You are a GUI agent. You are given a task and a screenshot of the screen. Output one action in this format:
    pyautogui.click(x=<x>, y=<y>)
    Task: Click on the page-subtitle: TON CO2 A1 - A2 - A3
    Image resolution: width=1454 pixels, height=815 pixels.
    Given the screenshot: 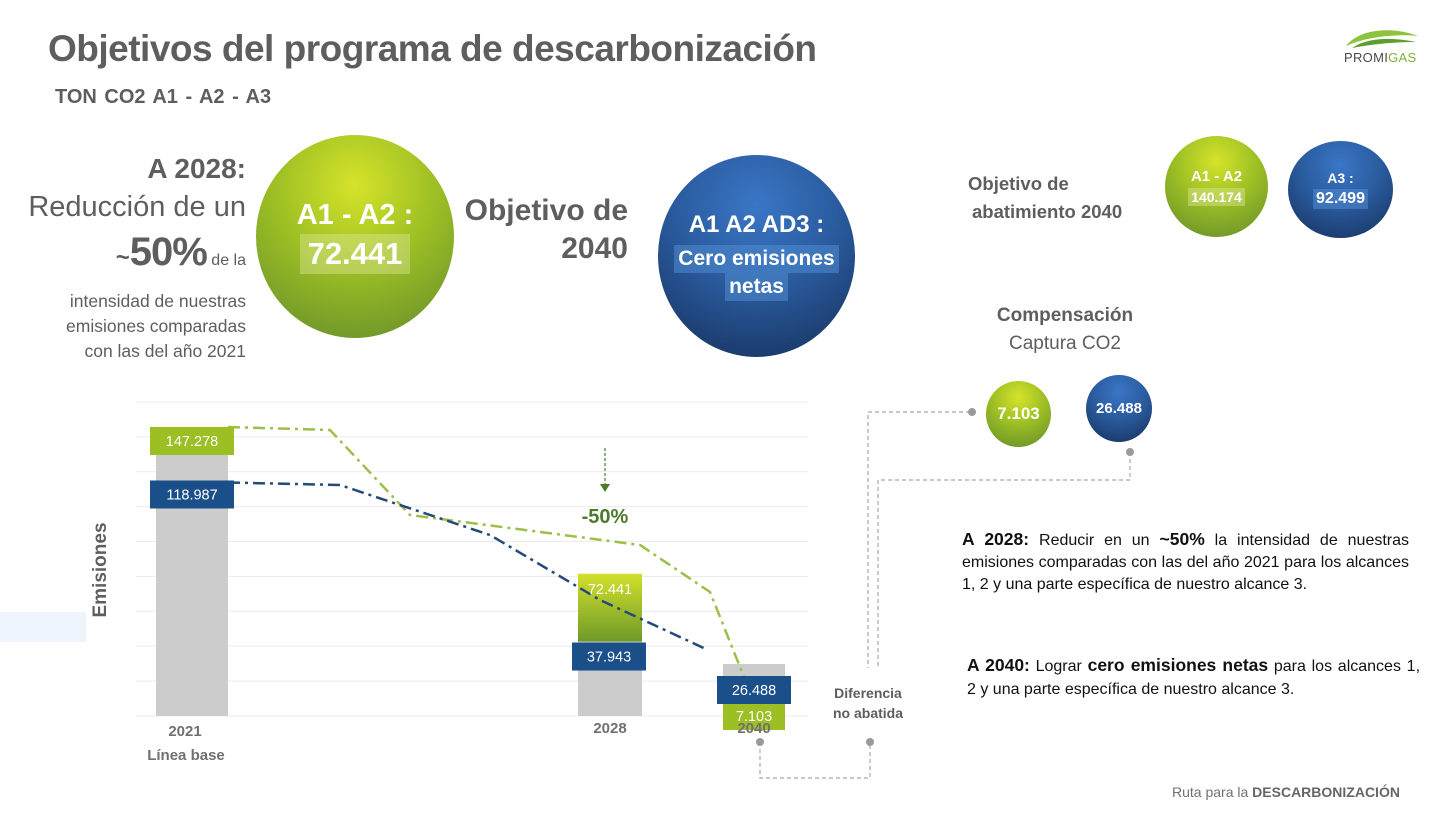 What is the action you would take?
    pyautogui.click(x=163, y=97)
    